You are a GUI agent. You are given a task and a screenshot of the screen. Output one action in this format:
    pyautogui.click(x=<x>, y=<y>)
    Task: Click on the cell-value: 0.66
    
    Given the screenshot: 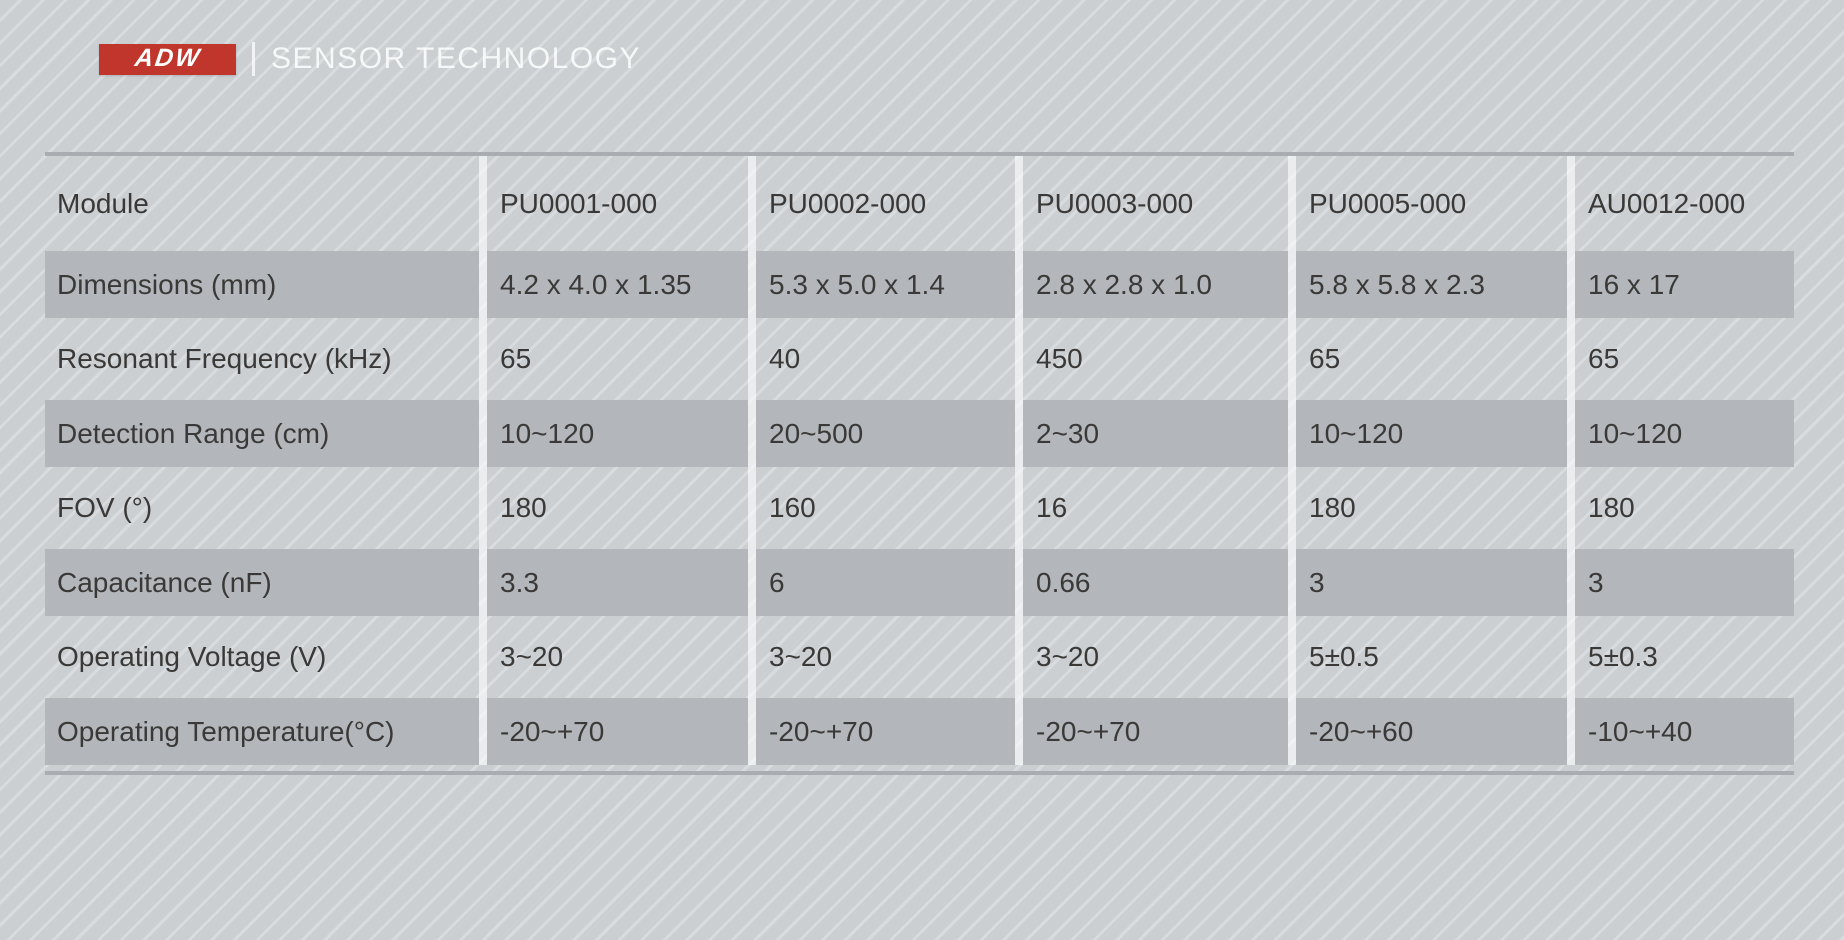 What is the action you would take?
    pyautogui.click(x=1151, y=582)
    